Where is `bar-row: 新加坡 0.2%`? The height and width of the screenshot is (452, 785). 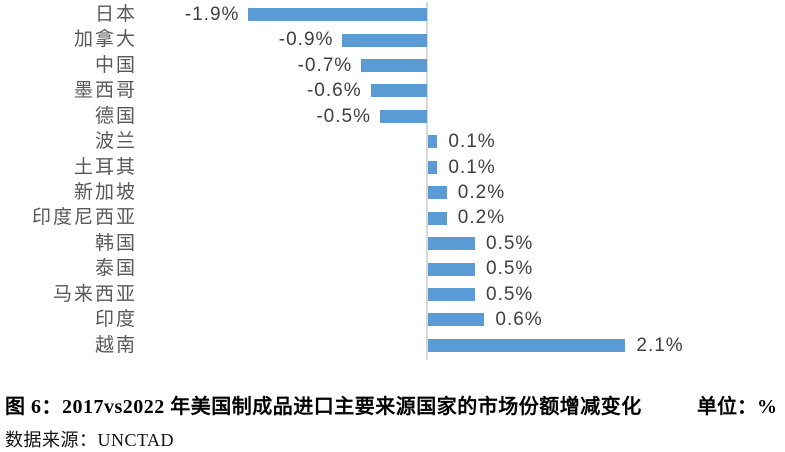
bar-row: 新加坡 0.2% is located at coordinates (392, 192).